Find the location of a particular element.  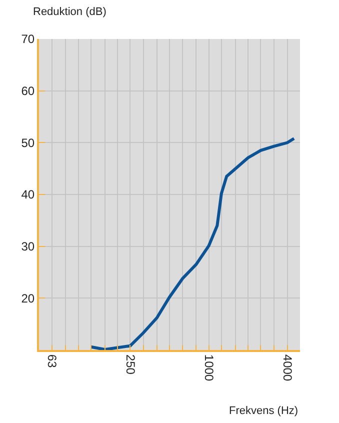

y-tick-label: 60 is located at coordinates (28, 91).